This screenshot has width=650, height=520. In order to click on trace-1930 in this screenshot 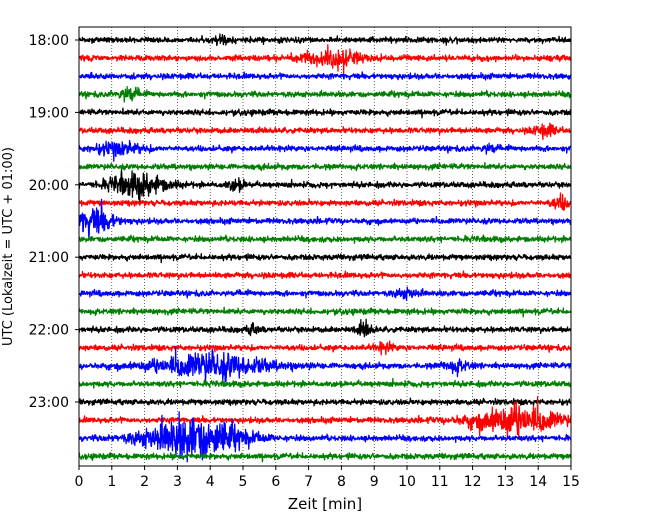, I will do `click(325, 150)`.